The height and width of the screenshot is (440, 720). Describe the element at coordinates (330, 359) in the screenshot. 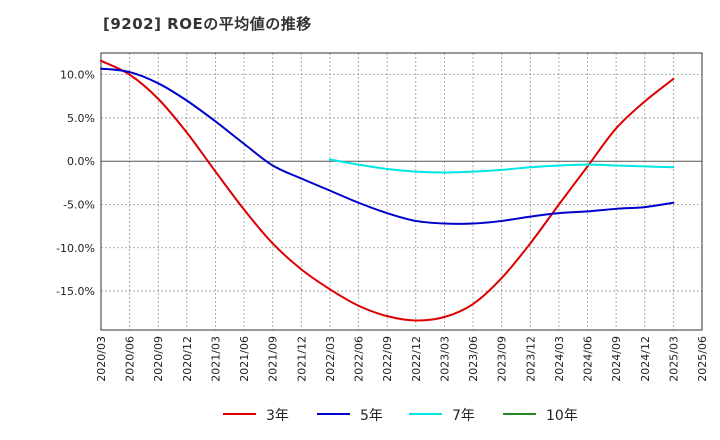

I see `x-tick-label: 2022/03` at that location.